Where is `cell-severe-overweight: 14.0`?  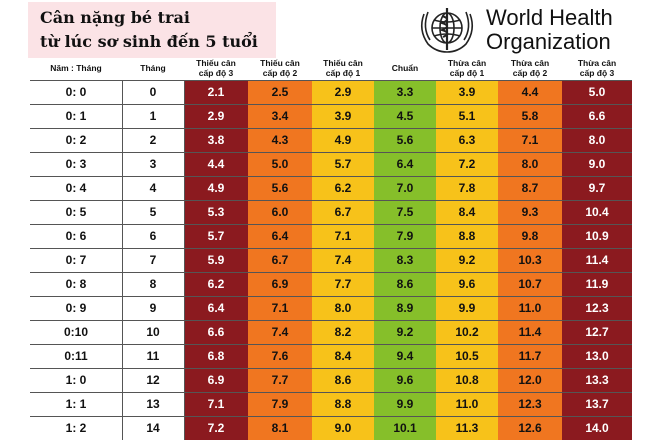 cell-severe-overweight: 14.0 is located at coordinates (597, 428).